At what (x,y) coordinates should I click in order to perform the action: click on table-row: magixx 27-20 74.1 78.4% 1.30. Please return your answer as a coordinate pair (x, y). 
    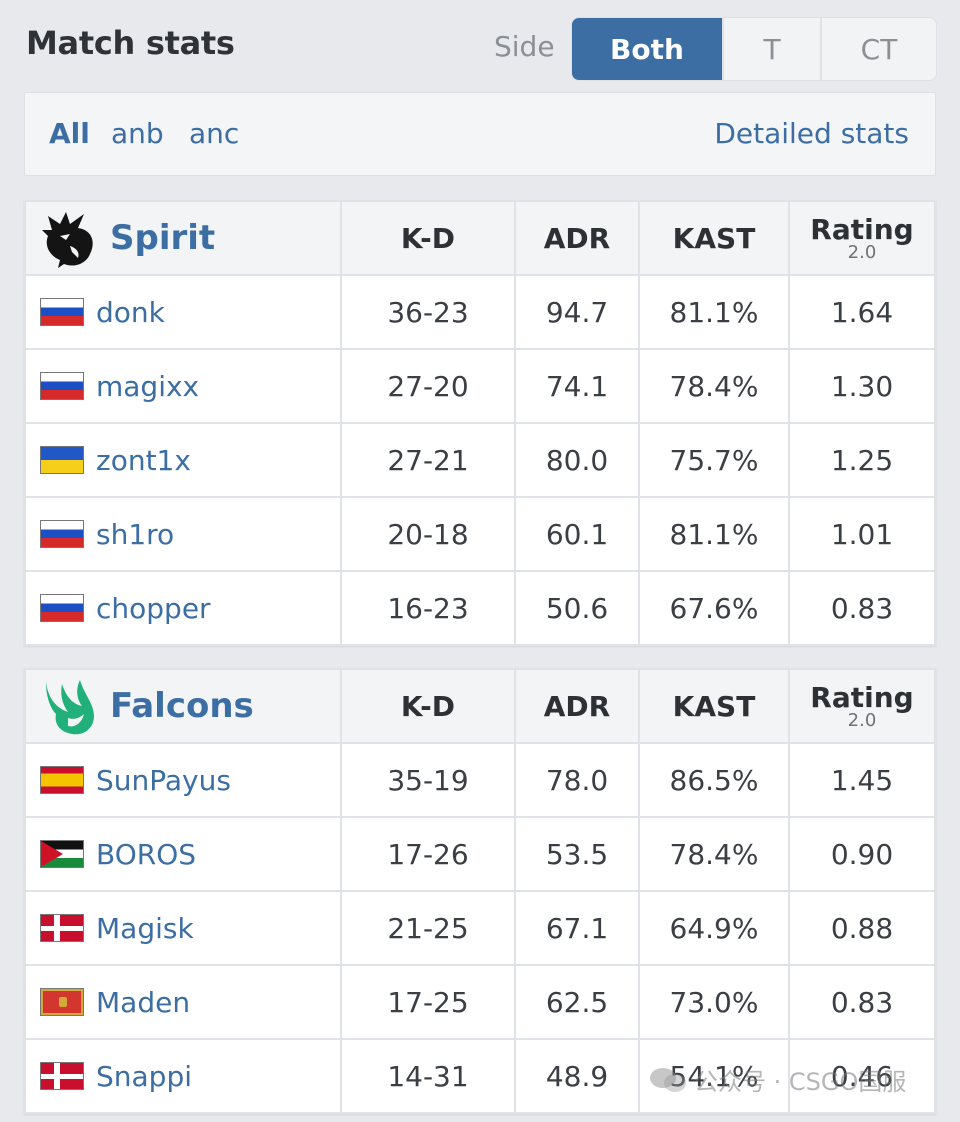
    Looking at the image, I should click on (480, 386).